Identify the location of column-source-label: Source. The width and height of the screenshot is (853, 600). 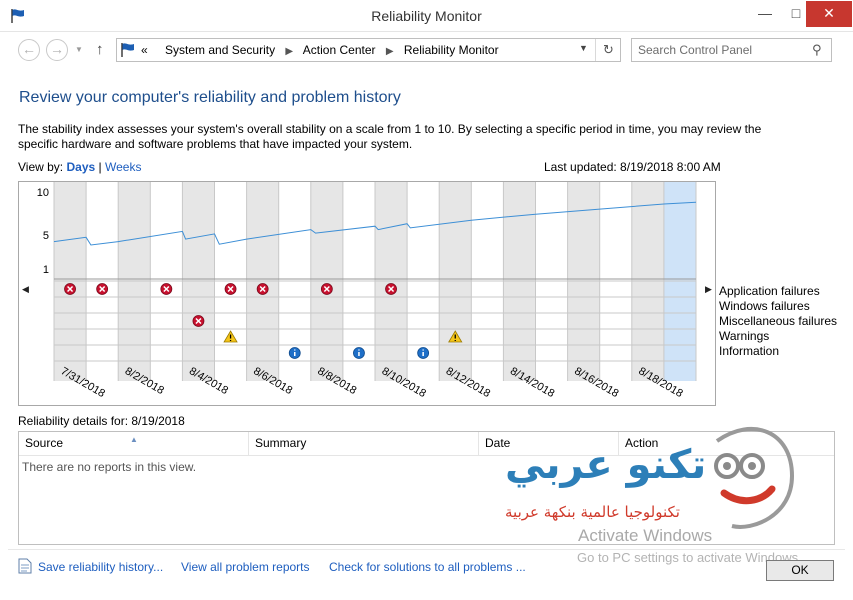
(44, 443).